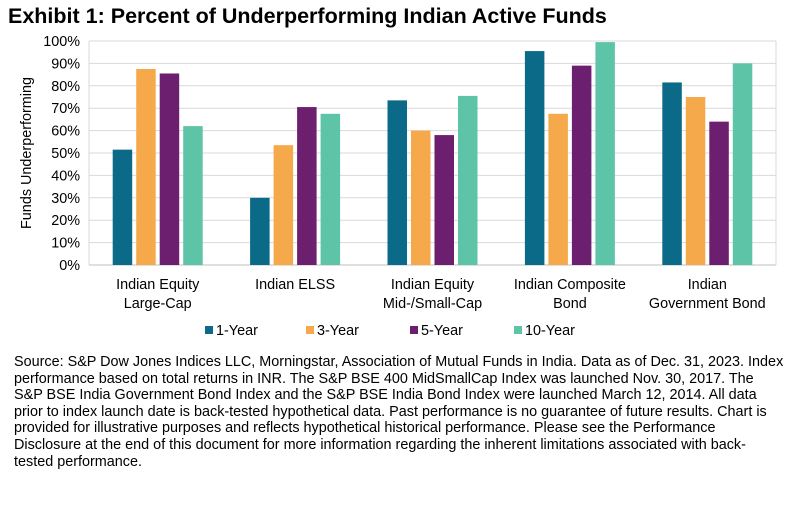 This screenshot has width=793, height=508. Describe the element at coordinates (65, 199) in the screenshot. I see `y-tick-label: 30%` at that location.